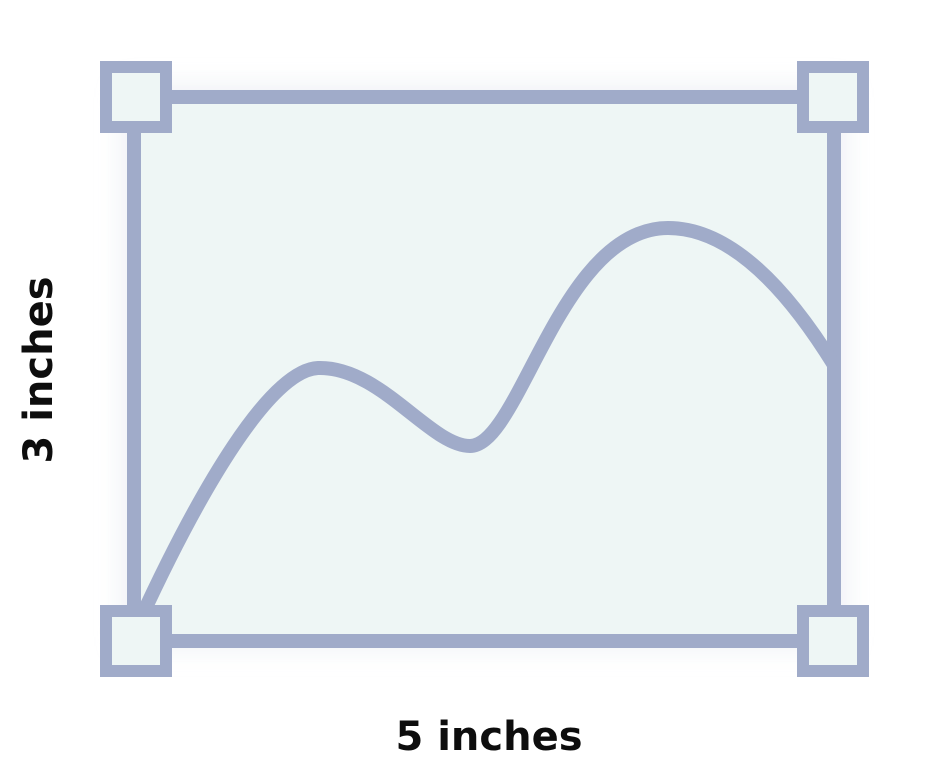 Image resolution: width=929 pixels, height=774 pixels. Describe the element at coordinates (833, 641) in the screenshot. I see `bottom-right-resize-handle` at that location.